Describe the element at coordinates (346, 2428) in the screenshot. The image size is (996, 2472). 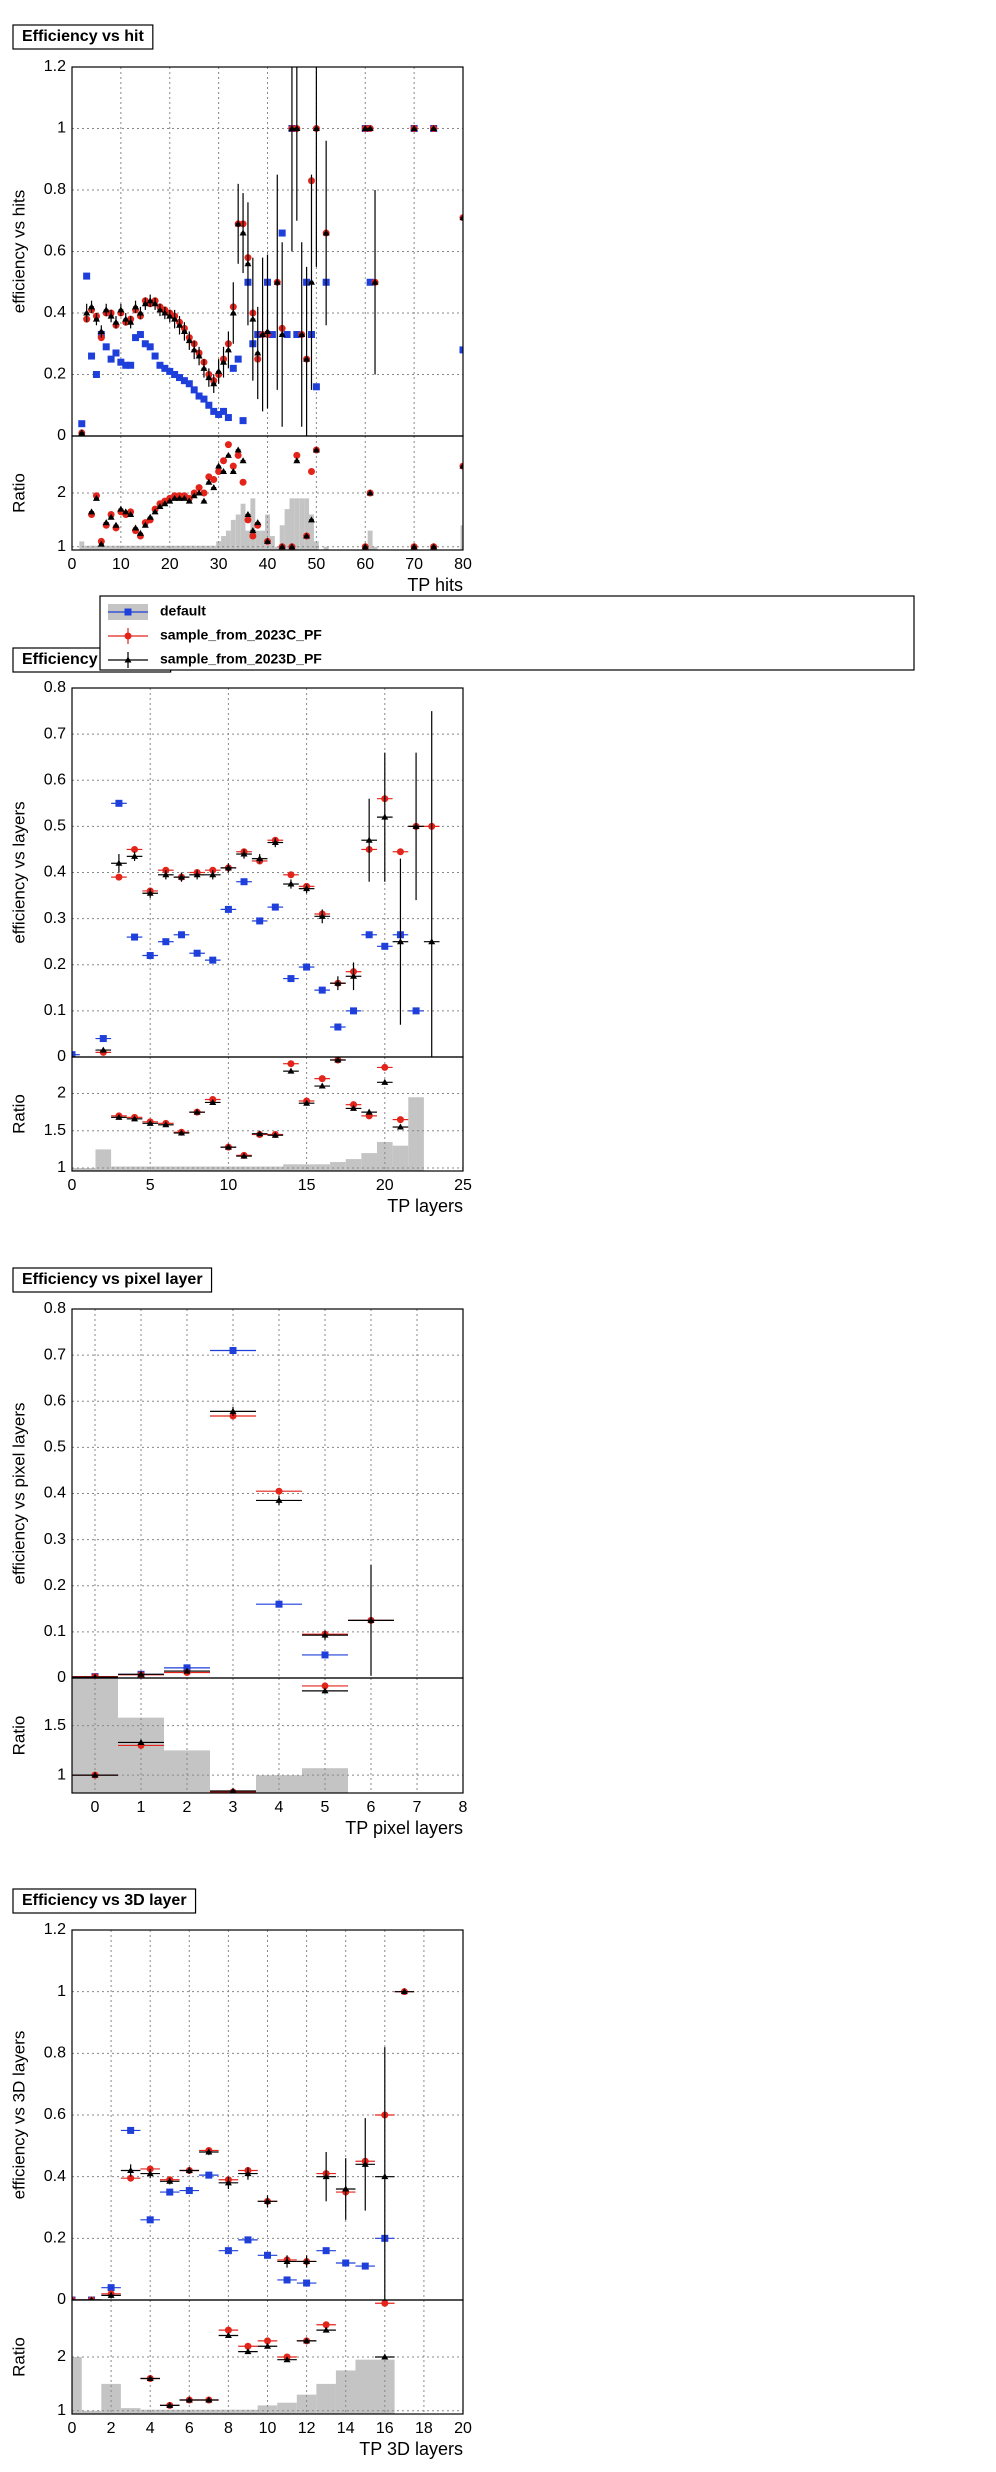
I see `x-tick-label: 14` at that location.